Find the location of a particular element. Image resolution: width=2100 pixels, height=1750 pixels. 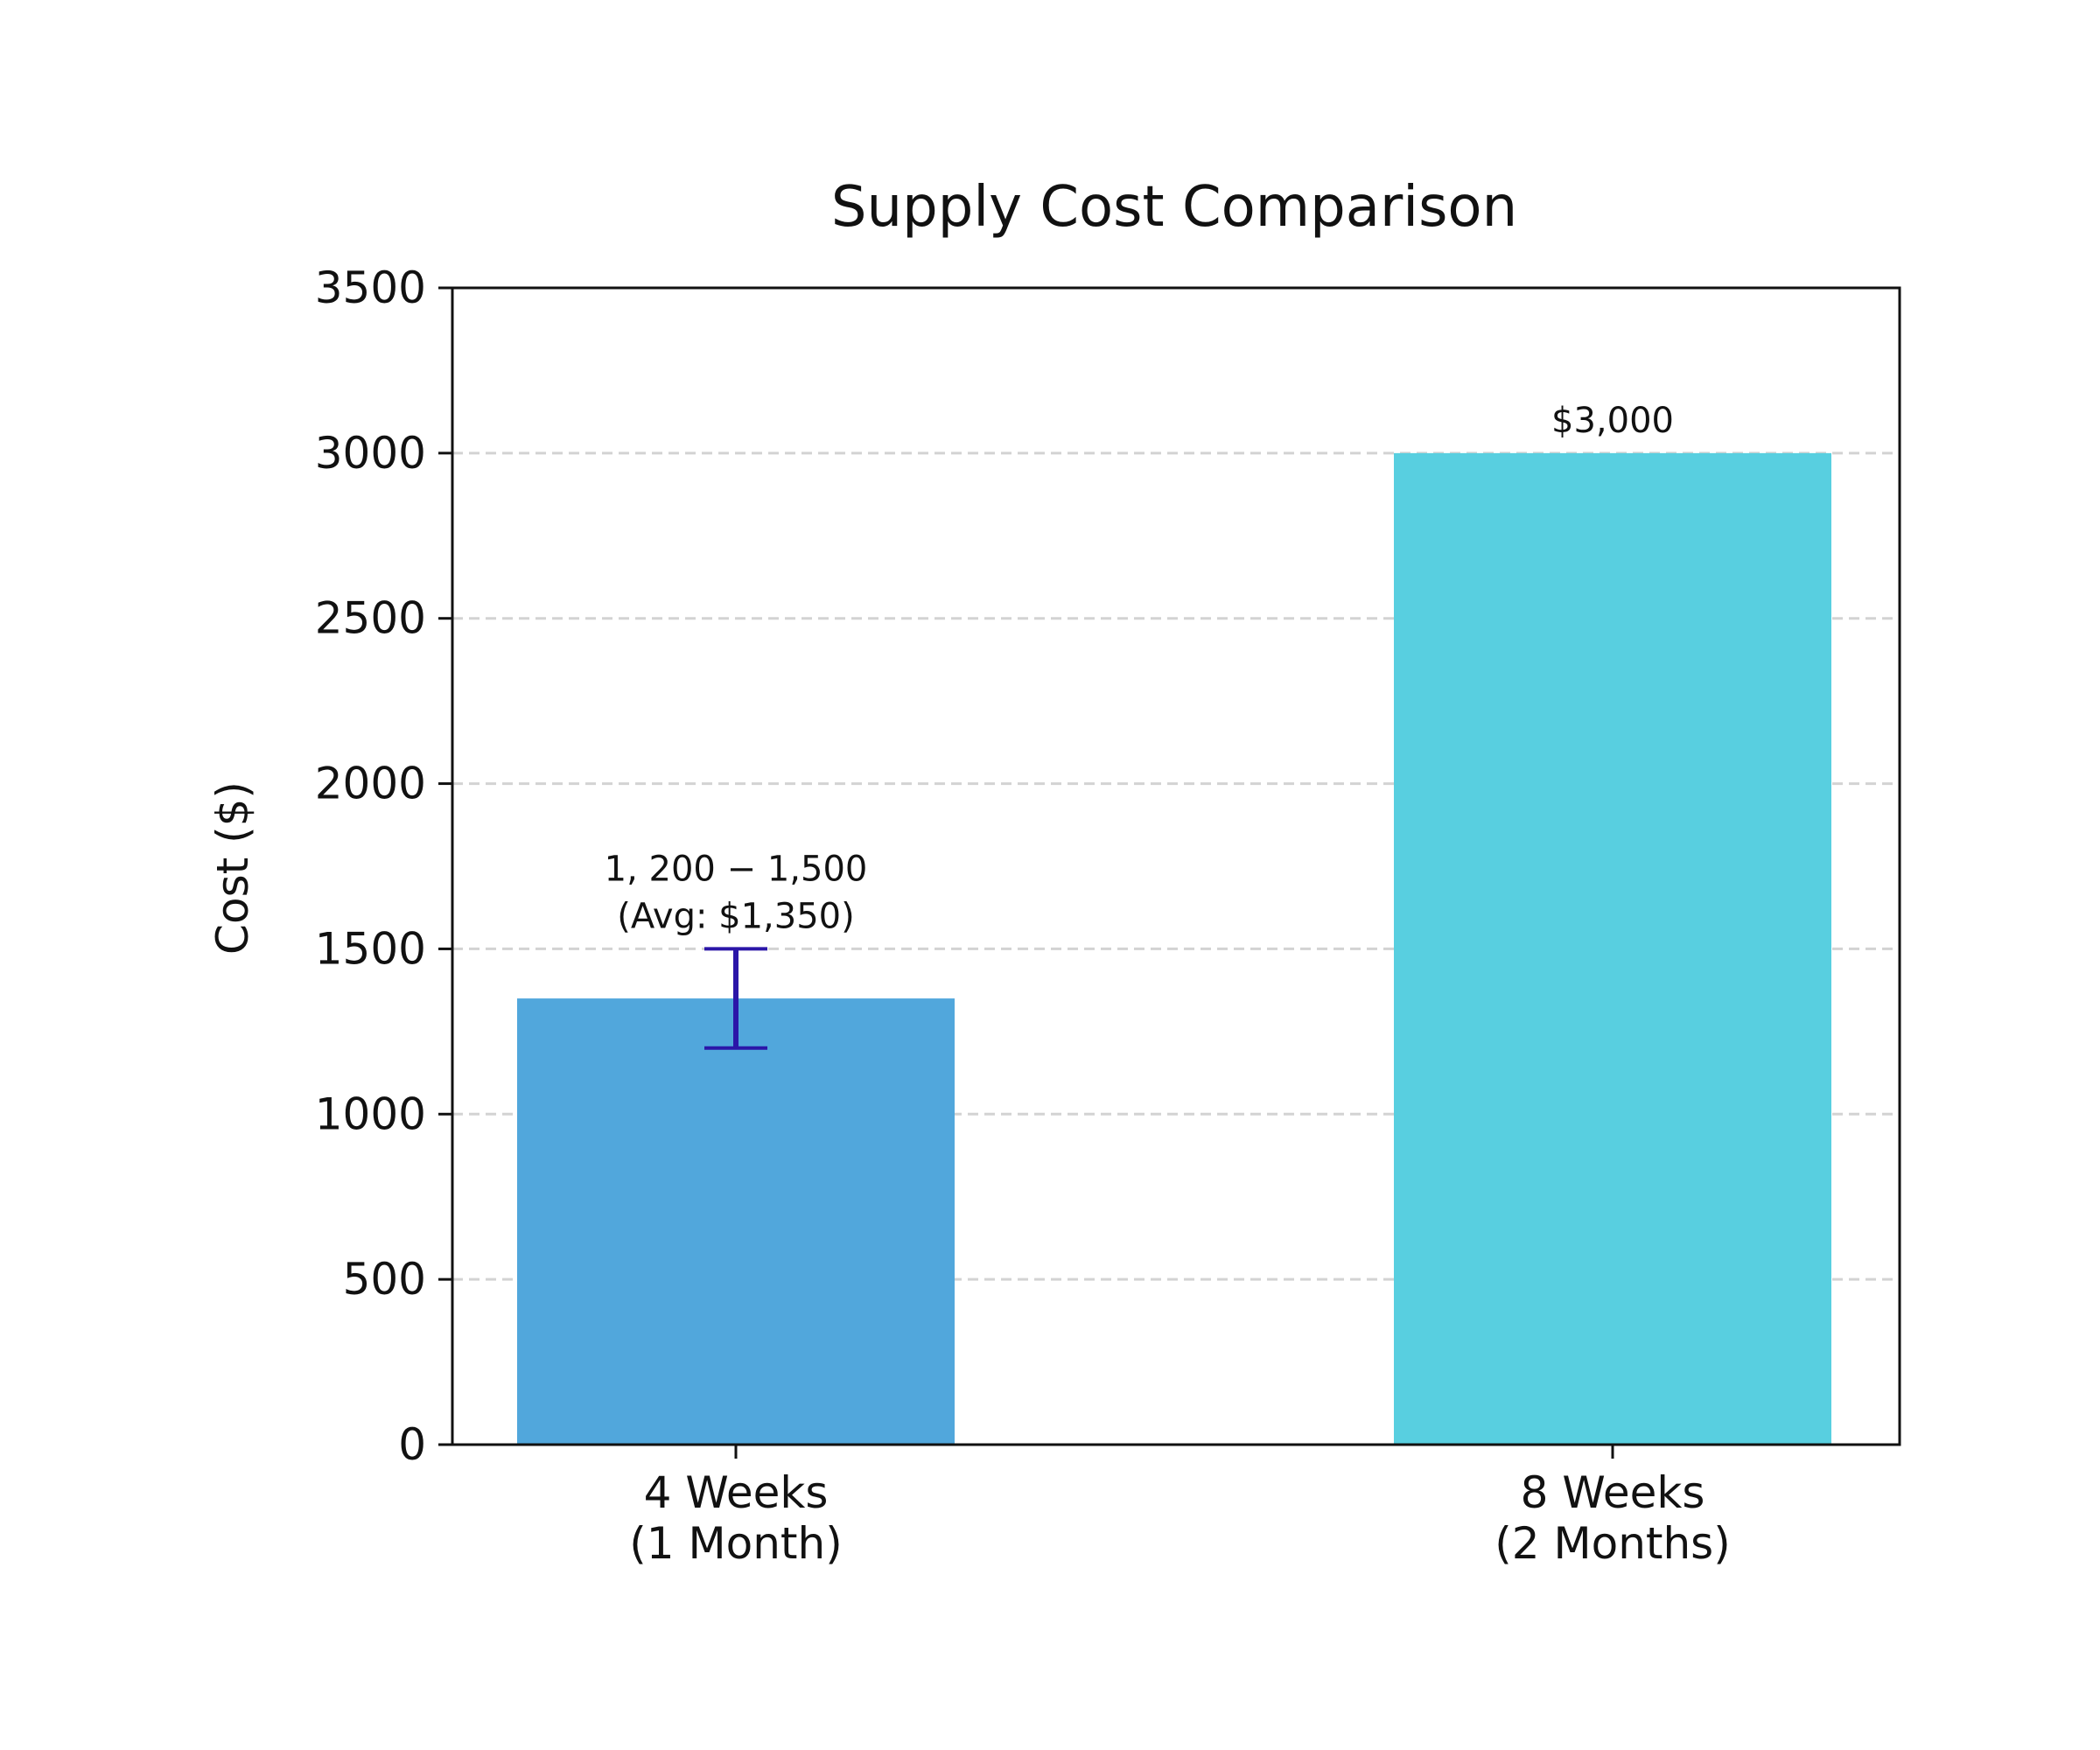

y-axis-ticks: 0 500 1000 1500 2000 2500 3000 3500 is located at coordinates (383, 866).